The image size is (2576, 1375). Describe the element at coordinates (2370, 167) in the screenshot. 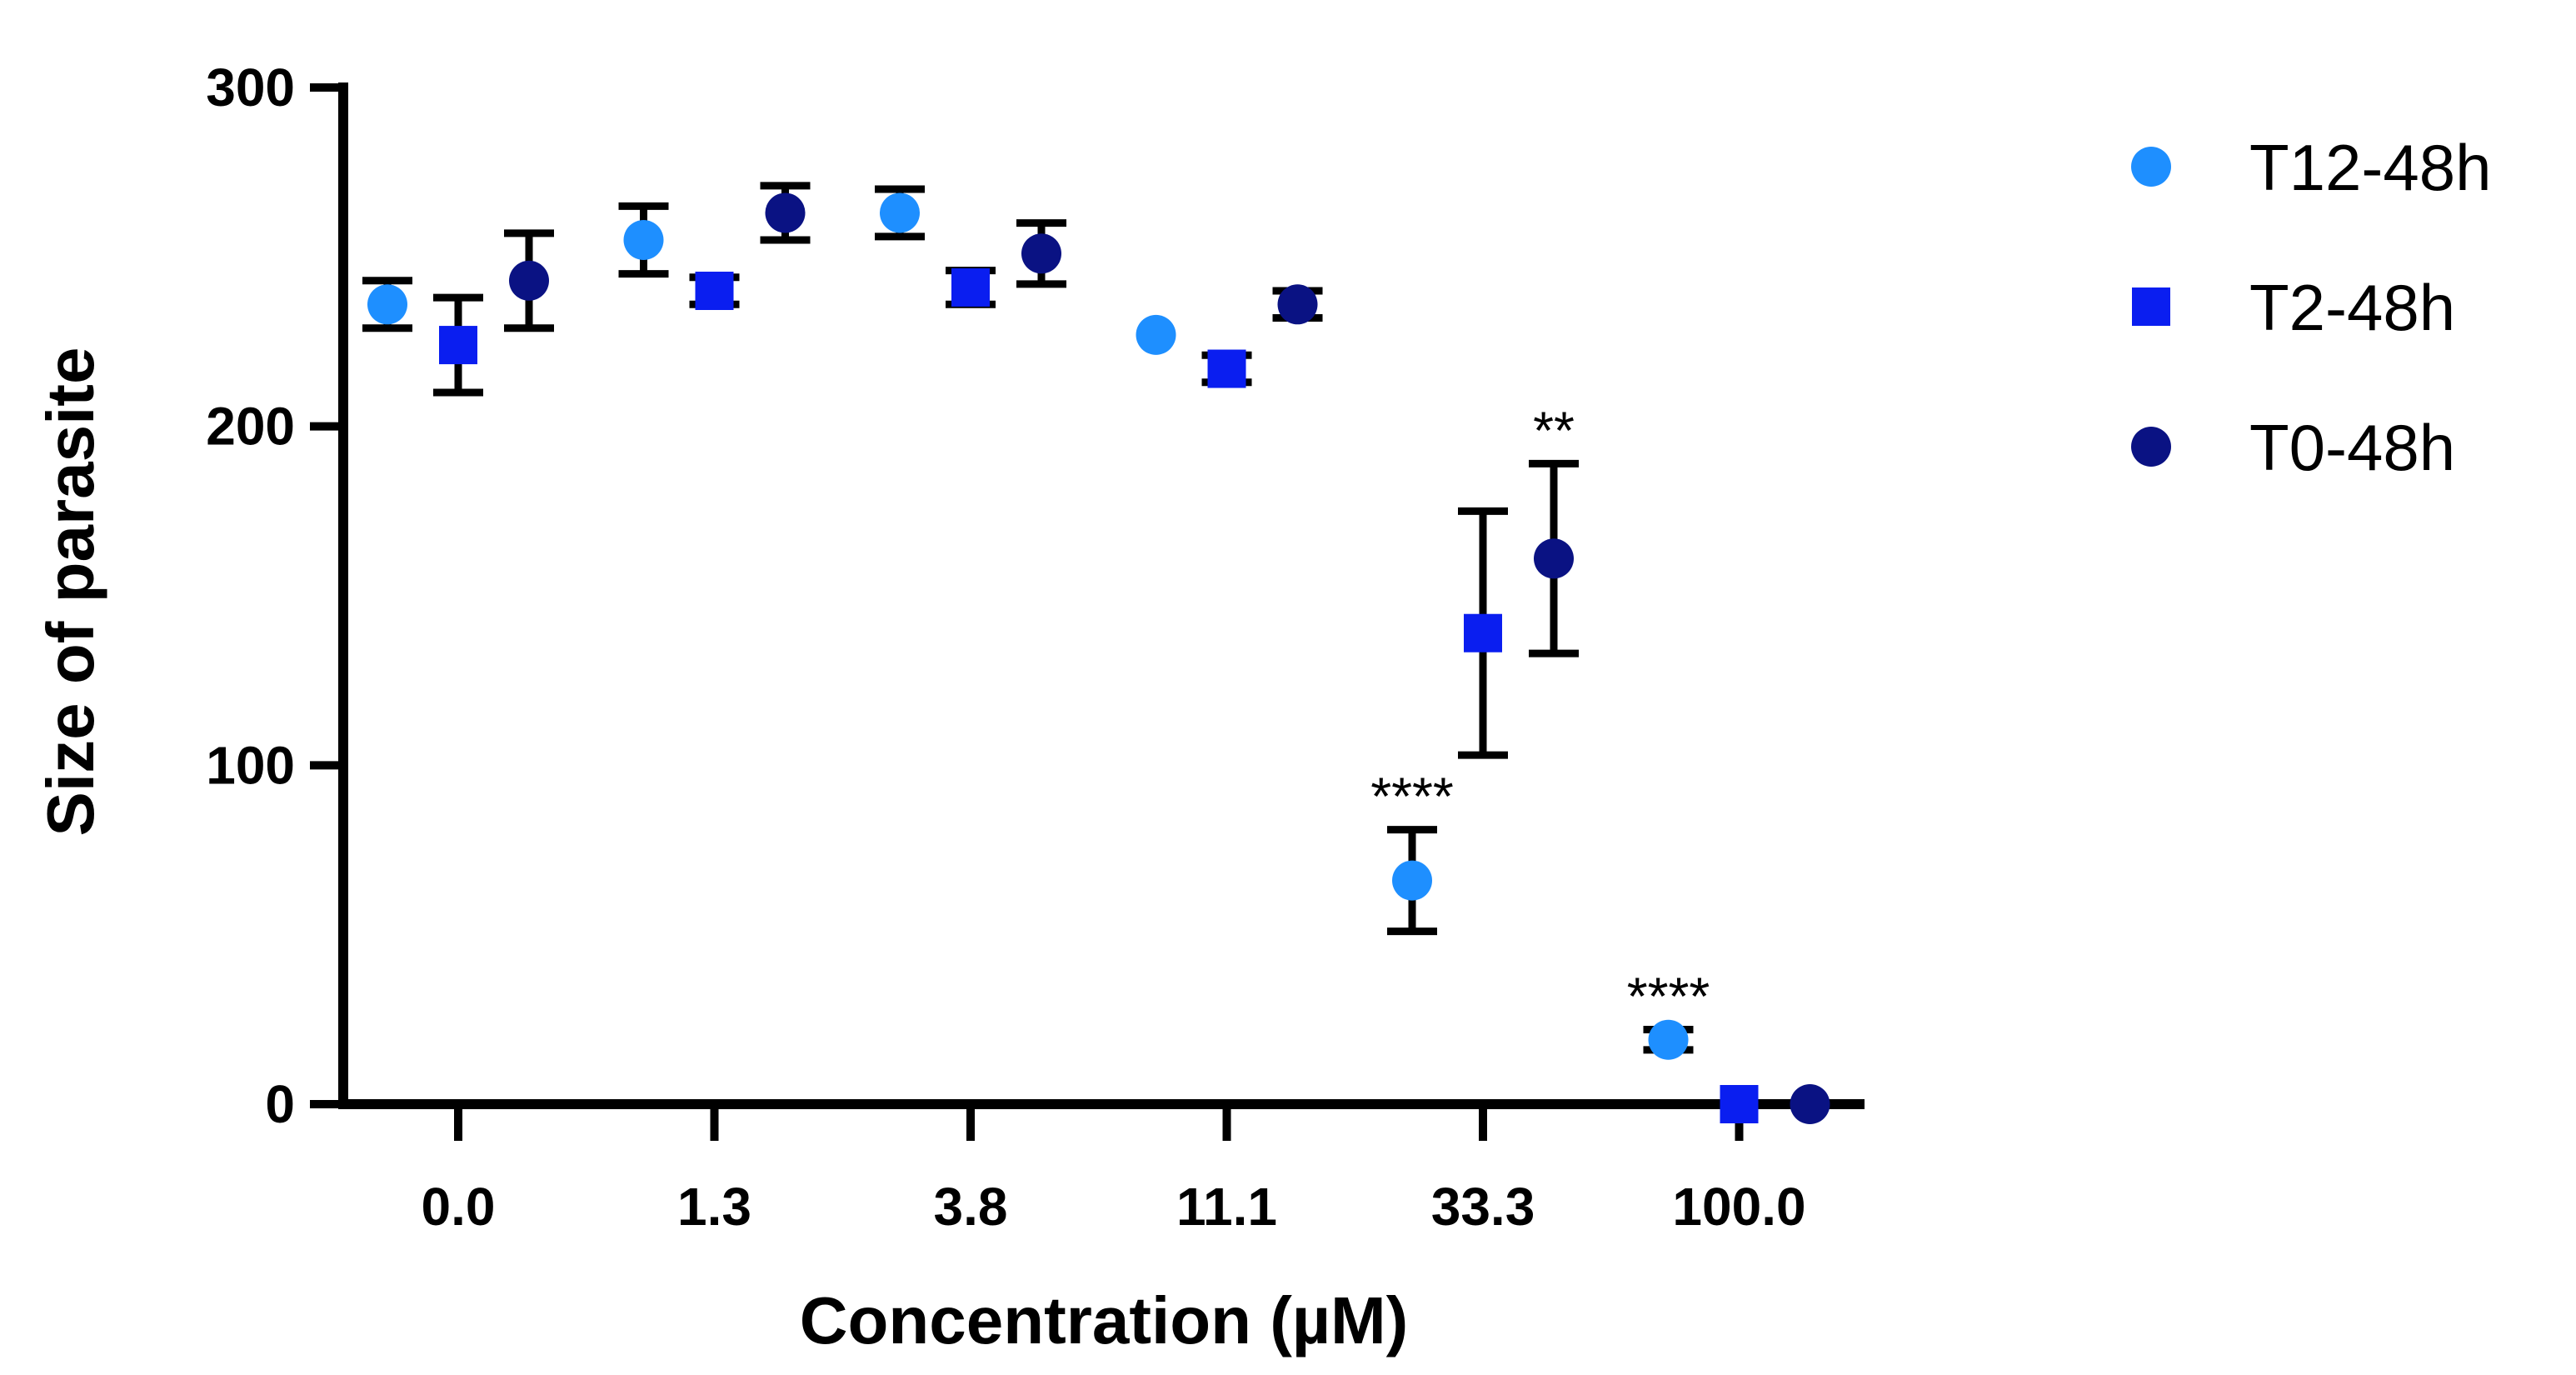

I see `legend-label-t12-48h: T12-48h` at that location.